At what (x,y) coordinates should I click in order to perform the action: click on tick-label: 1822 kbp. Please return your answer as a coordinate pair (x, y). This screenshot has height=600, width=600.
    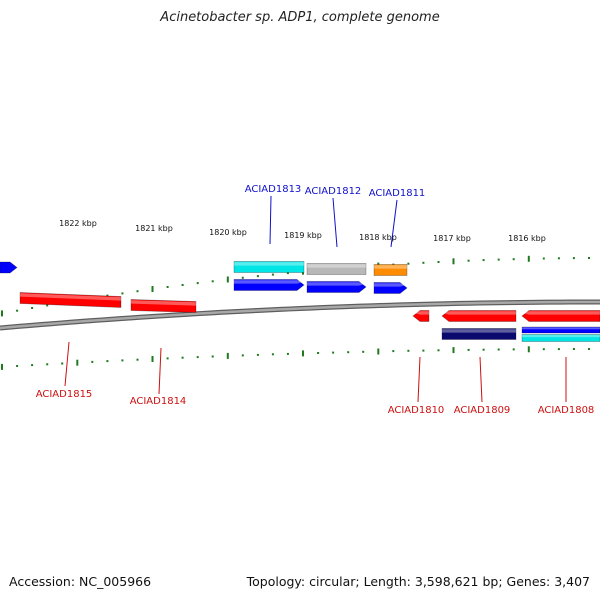
    Looking at the image, I should click on (78, 223).